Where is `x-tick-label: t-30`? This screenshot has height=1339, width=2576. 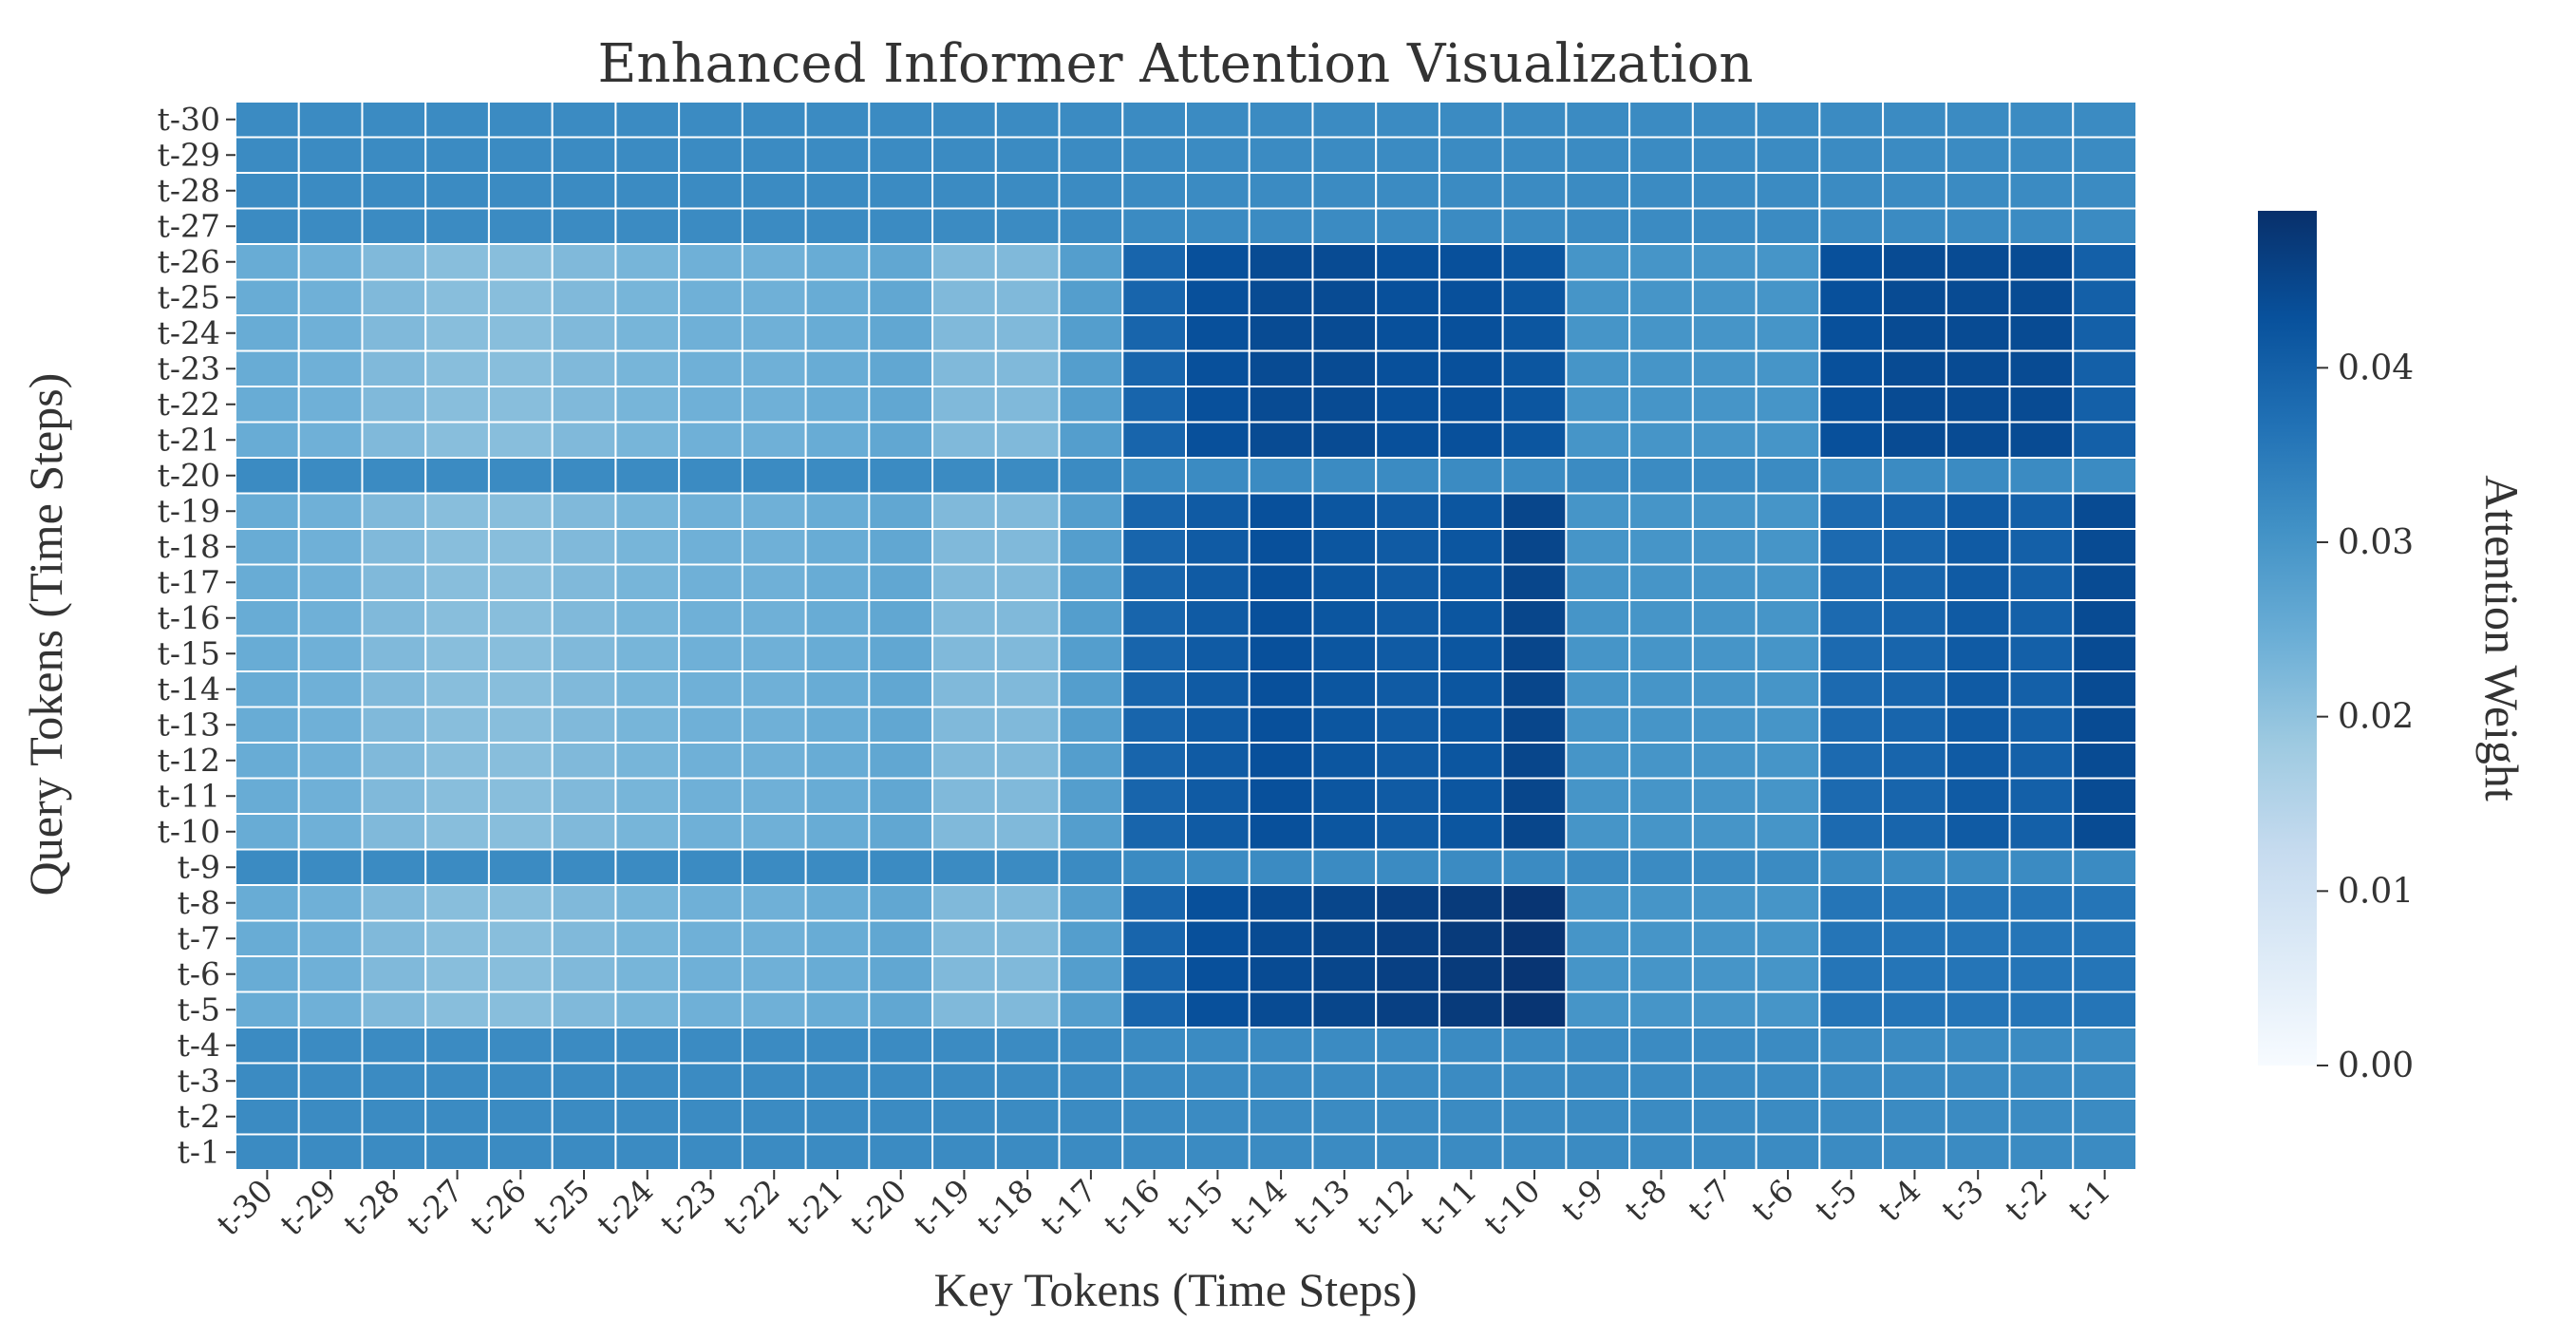
x-tick-label: t-30 is located at coordinates (244, 1207).